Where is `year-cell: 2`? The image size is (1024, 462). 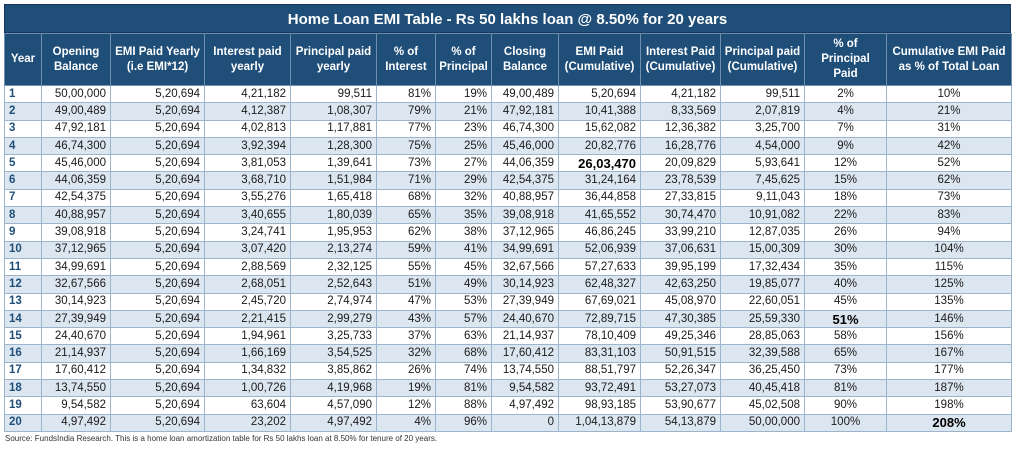 year-cell: 2 is located at coordinates (23, 111).